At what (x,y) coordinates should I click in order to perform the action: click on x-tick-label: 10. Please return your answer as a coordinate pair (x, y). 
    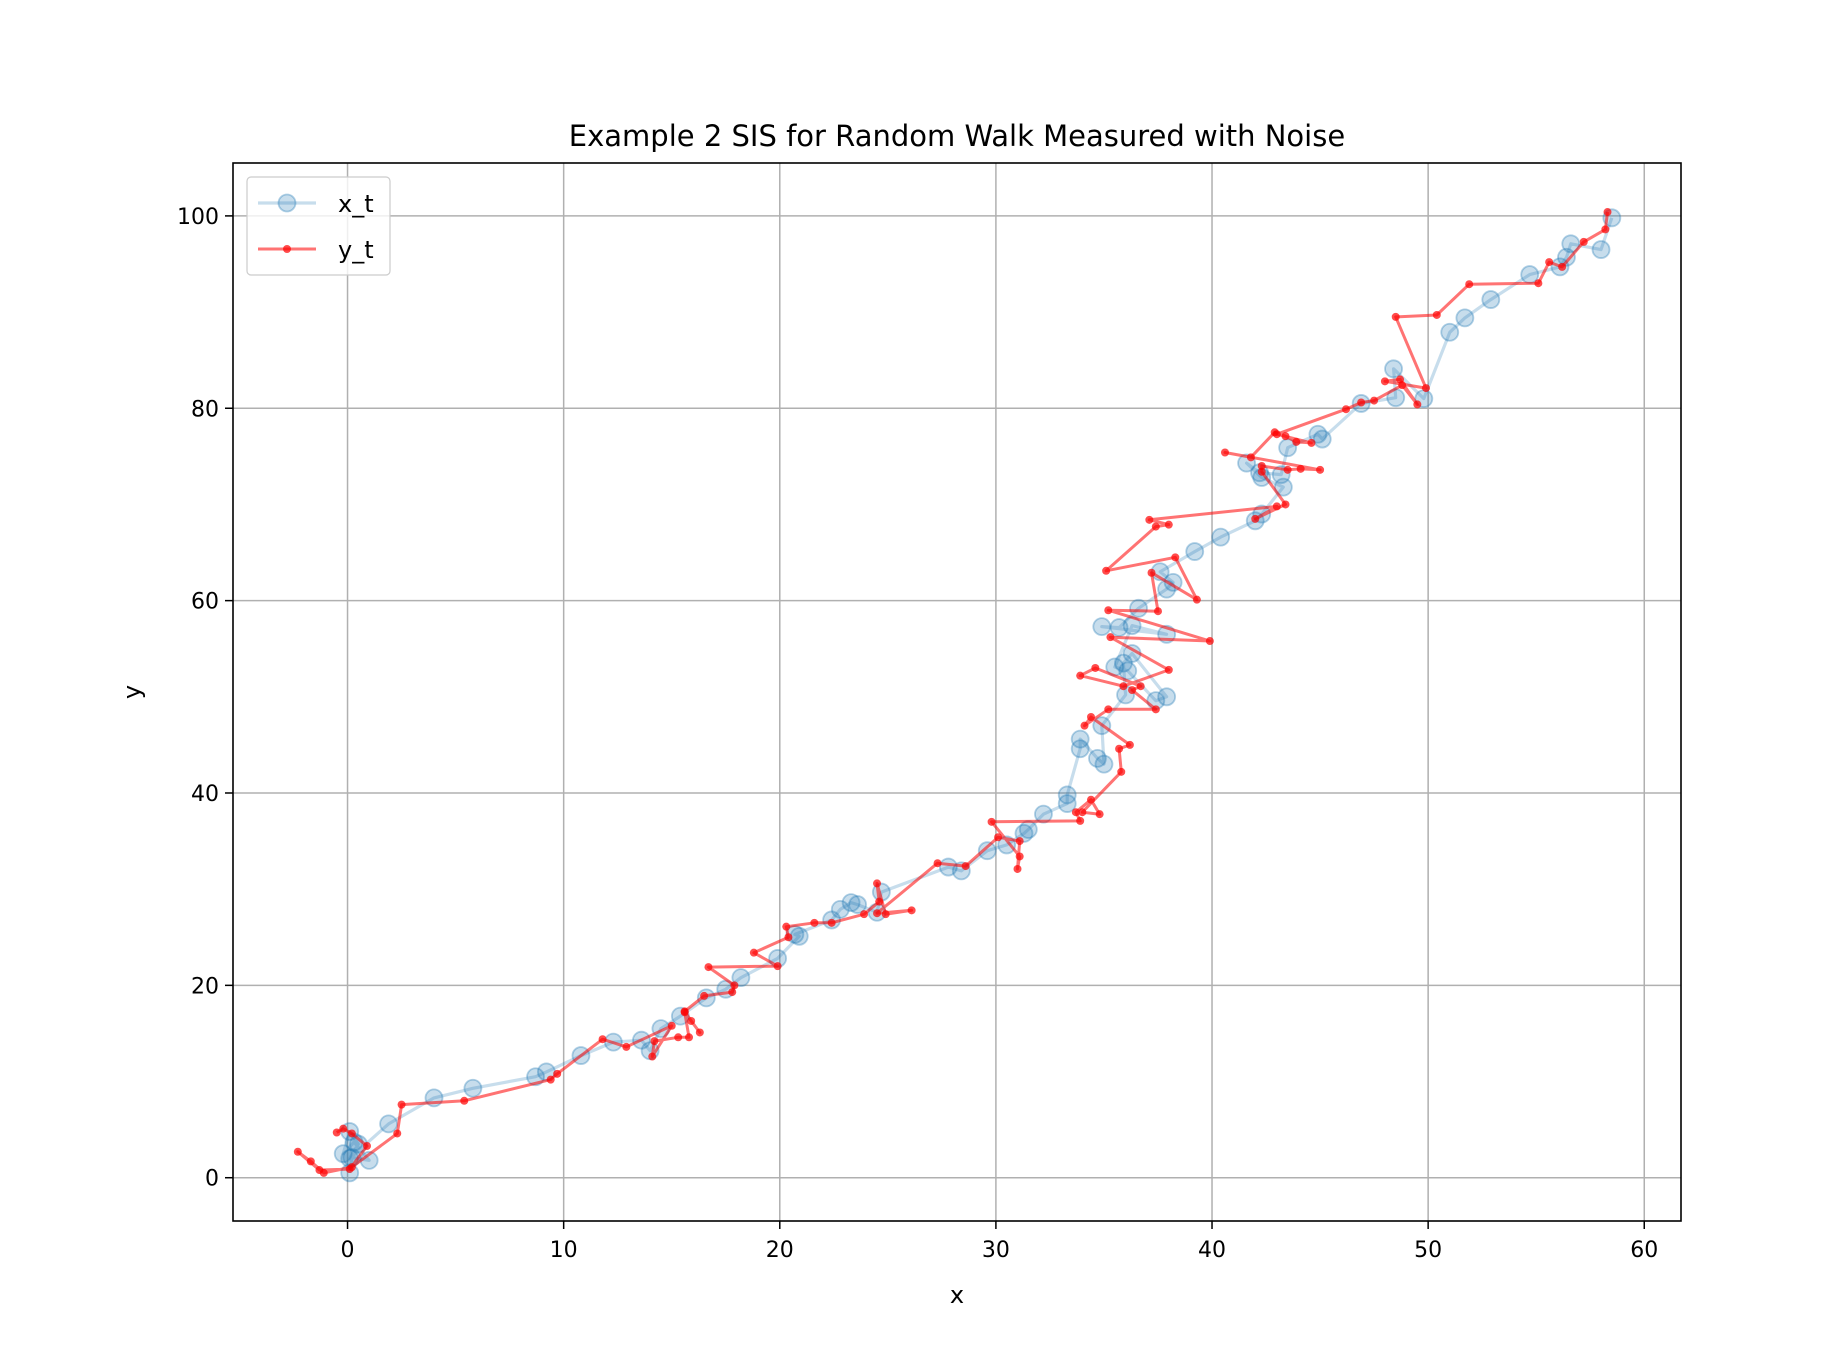
    Looking at the image, I should click on (564, 1250).